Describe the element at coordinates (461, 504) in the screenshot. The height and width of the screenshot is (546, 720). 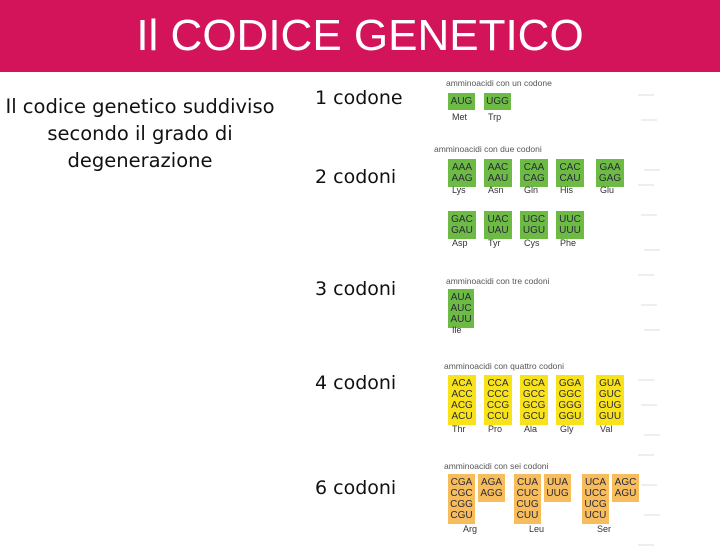
I see `codon: CGG` at that location.